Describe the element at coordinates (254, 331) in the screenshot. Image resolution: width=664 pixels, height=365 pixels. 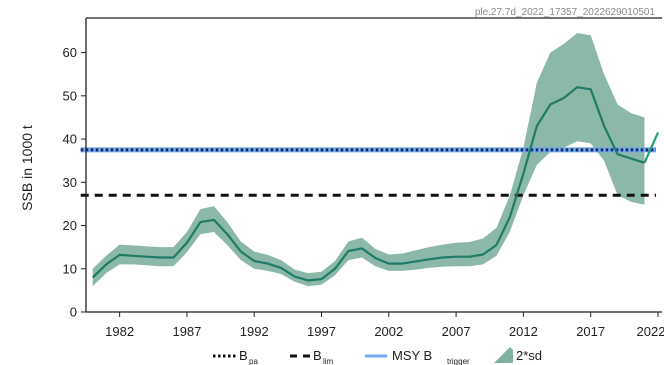
I see `x-tick-label: 1992` at that location.